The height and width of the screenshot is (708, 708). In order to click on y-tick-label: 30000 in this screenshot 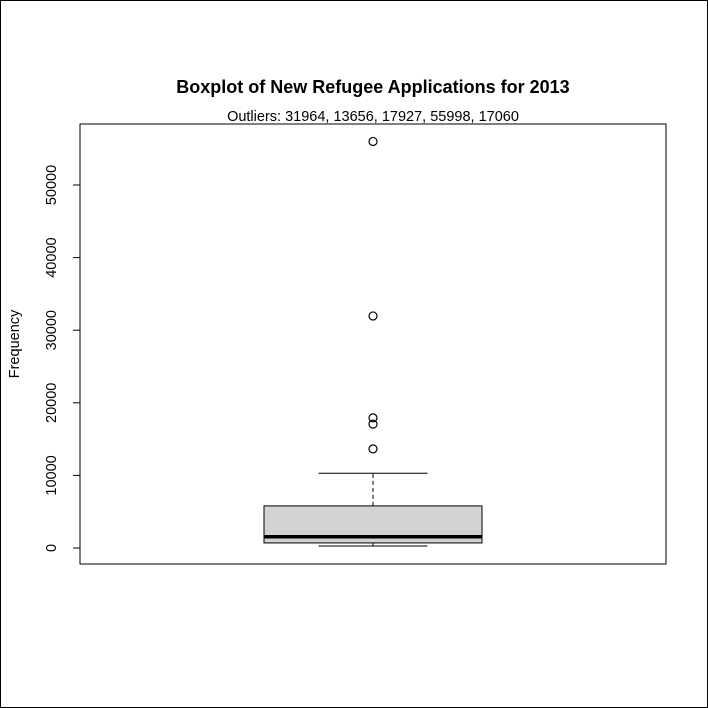, I will do `click(52, 330)`.